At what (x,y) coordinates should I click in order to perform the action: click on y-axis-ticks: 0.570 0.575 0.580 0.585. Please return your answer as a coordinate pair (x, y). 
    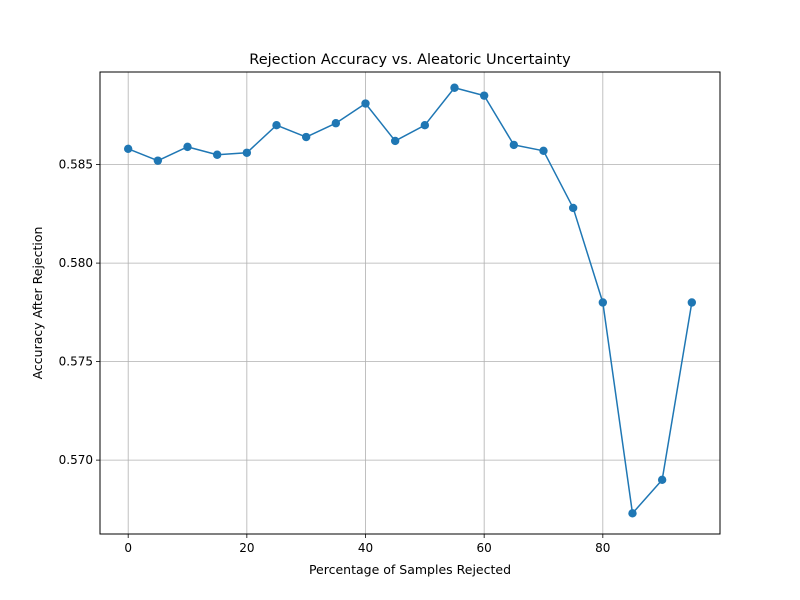
    Looking at the image, I should click on (79, 312).